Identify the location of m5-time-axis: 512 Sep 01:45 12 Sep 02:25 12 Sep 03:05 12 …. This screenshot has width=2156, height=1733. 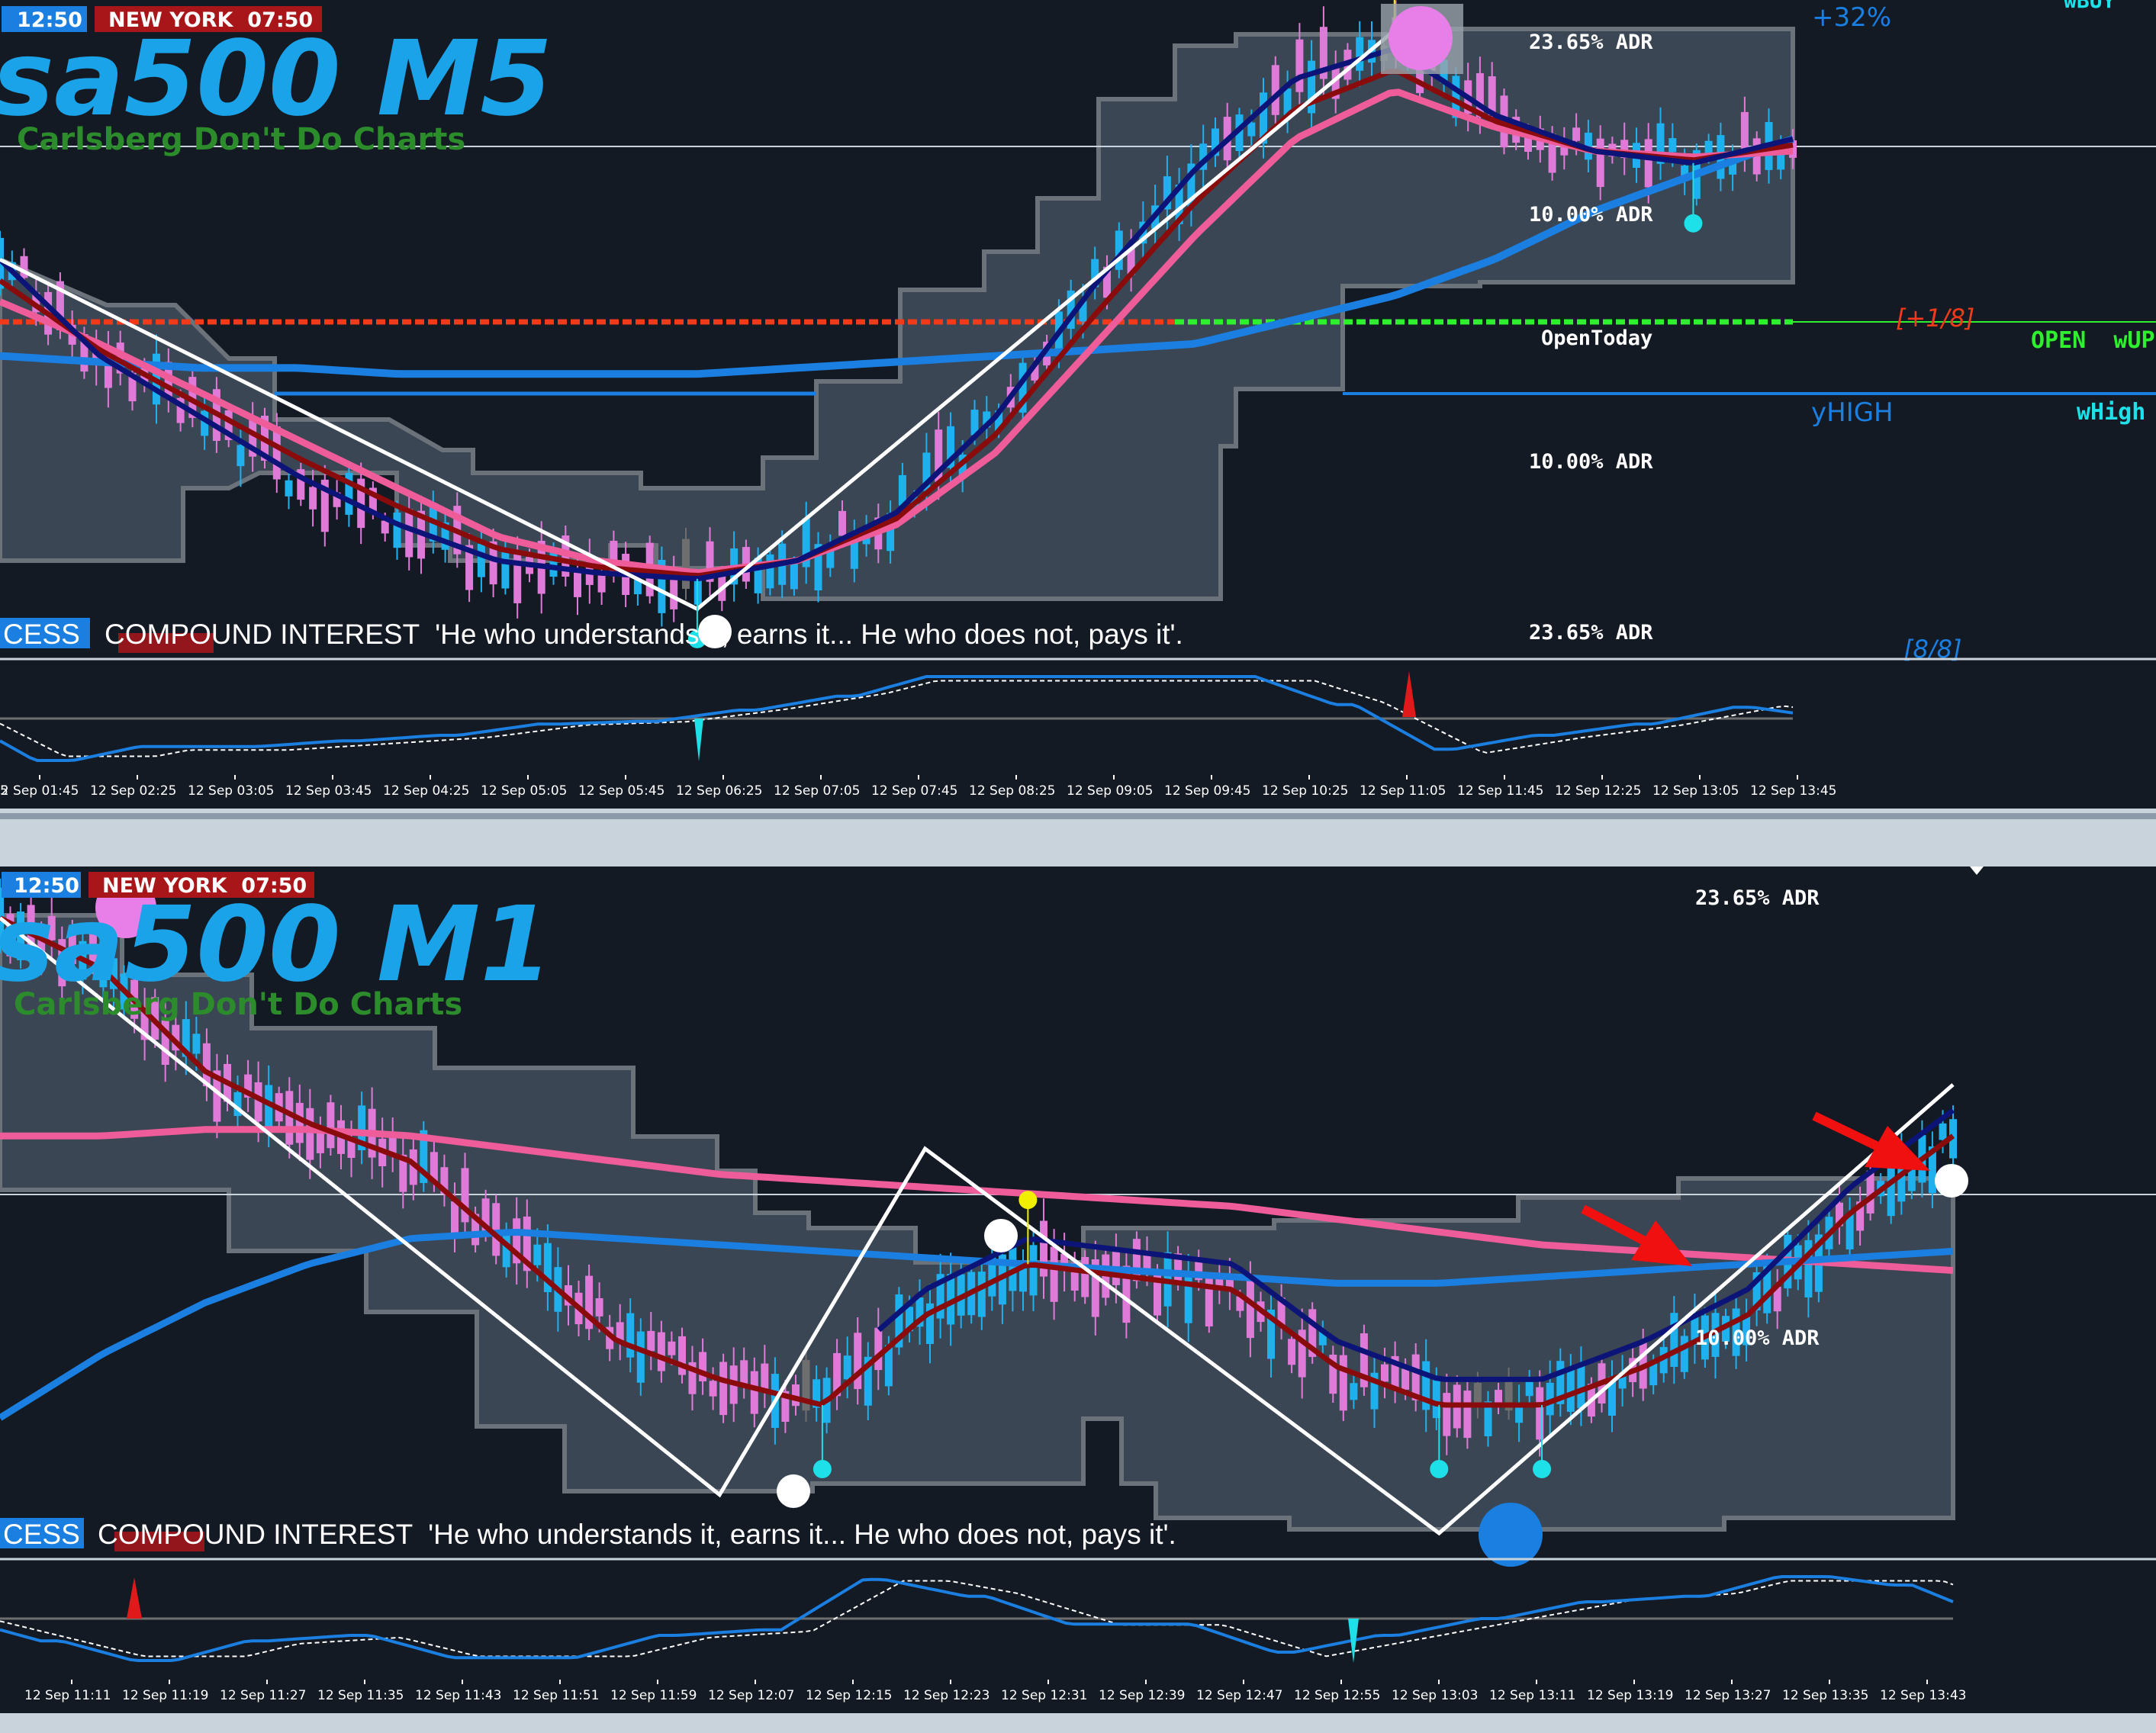
(918, 787).